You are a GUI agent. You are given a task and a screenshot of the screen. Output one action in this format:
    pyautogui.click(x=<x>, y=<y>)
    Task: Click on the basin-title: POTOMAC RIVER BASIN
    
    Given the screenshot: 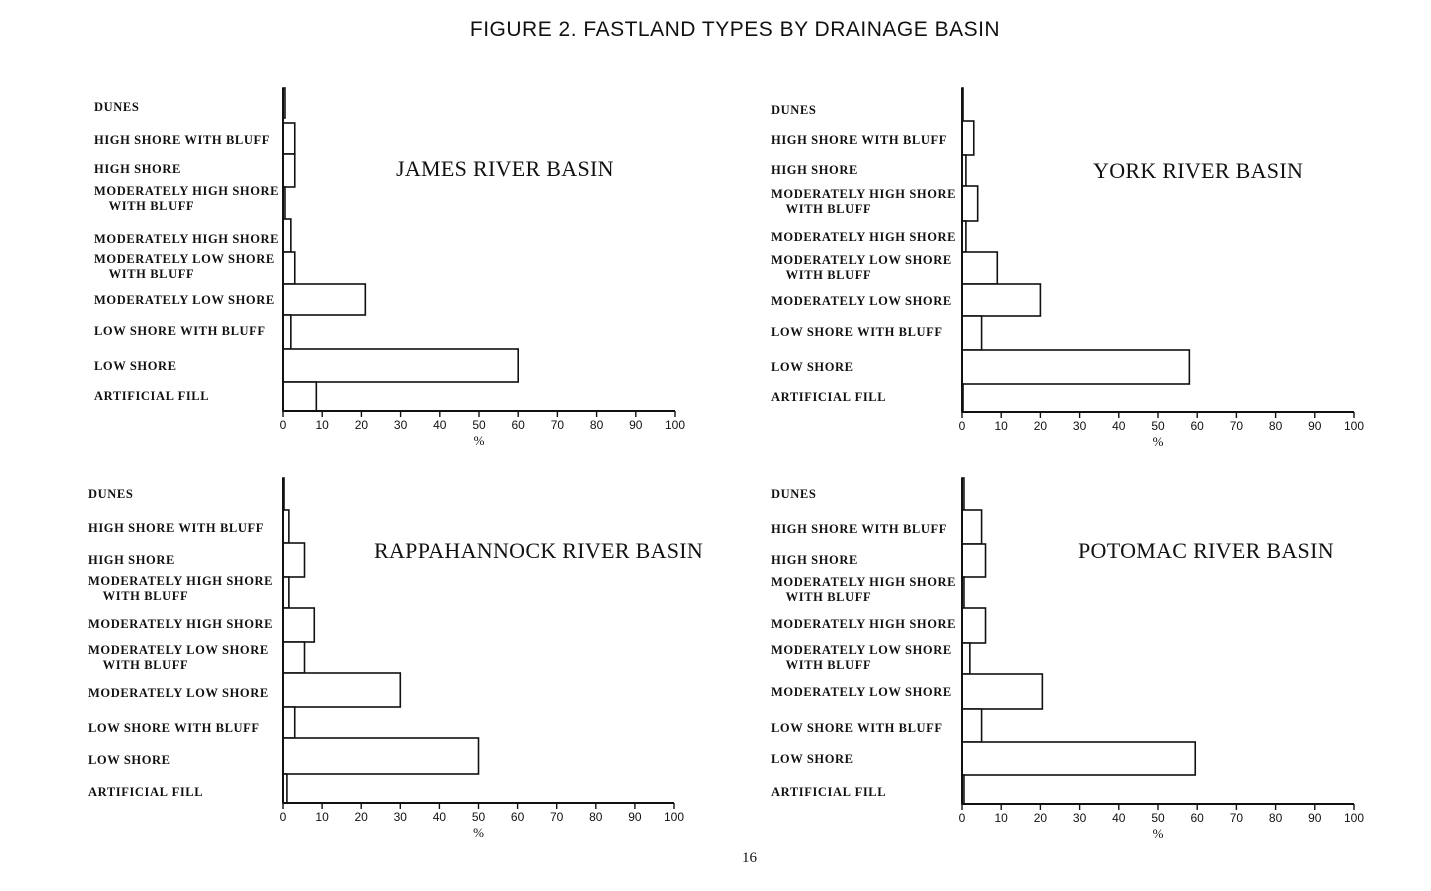 What is the action you would take?
    pyautogui.click(x=1206, y=550)
    